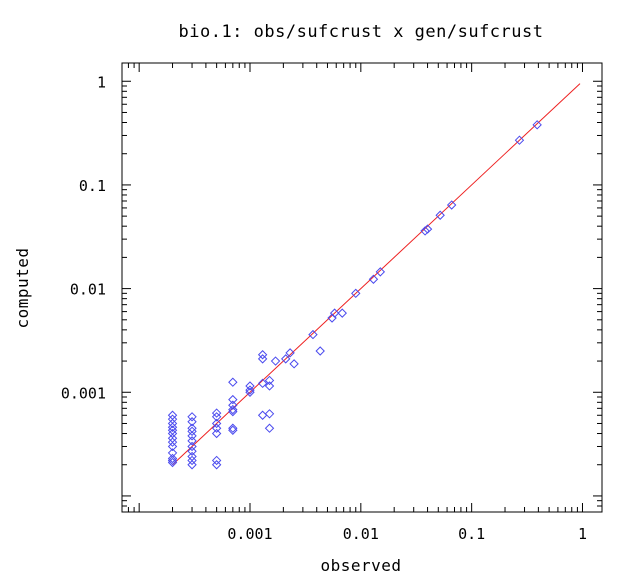 Image resolution: width=640 pixels, height=576 pixels. Describe the element at coordinates (101, 82) in the screenshot. I see `y-tick-label: 1` at that location.